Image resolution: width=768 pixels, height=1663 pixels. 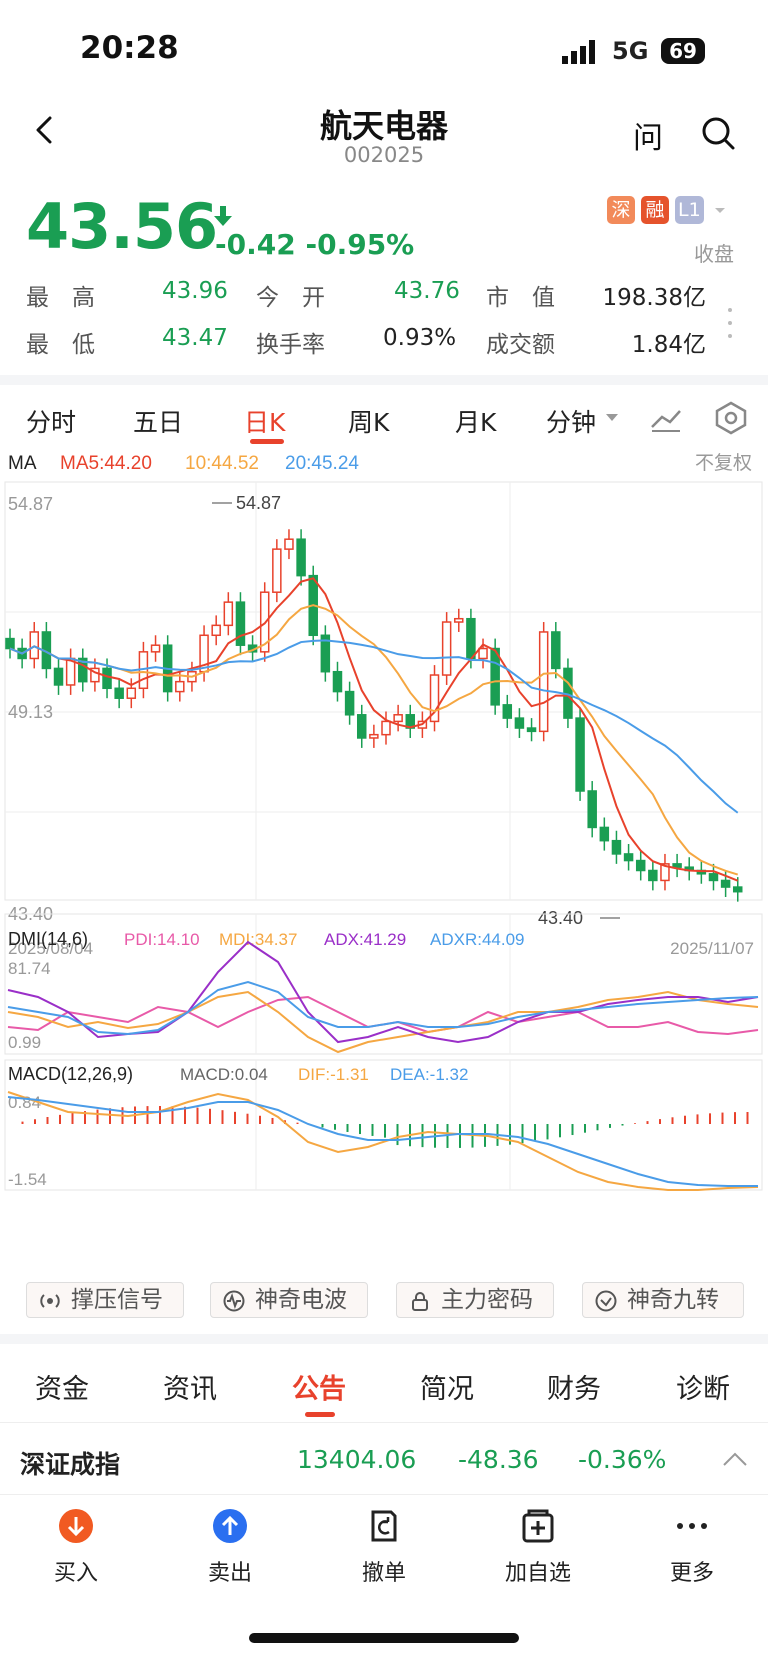 I want to click on main-force-button: 主力密码, so click(x=475, y=1300).